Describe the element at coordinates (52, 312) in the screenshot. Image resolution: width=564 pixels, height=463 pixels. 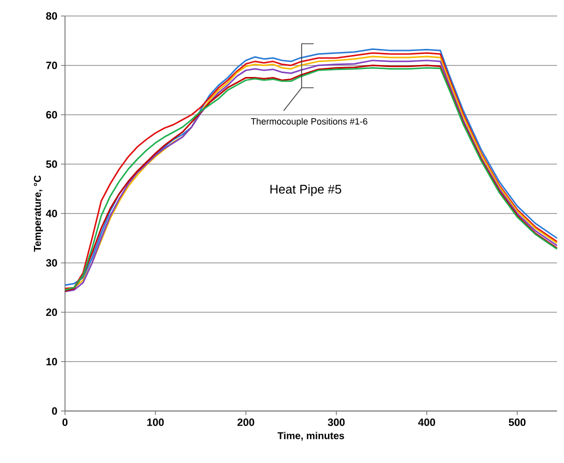
I see `y-tick-label: 20` at that location.